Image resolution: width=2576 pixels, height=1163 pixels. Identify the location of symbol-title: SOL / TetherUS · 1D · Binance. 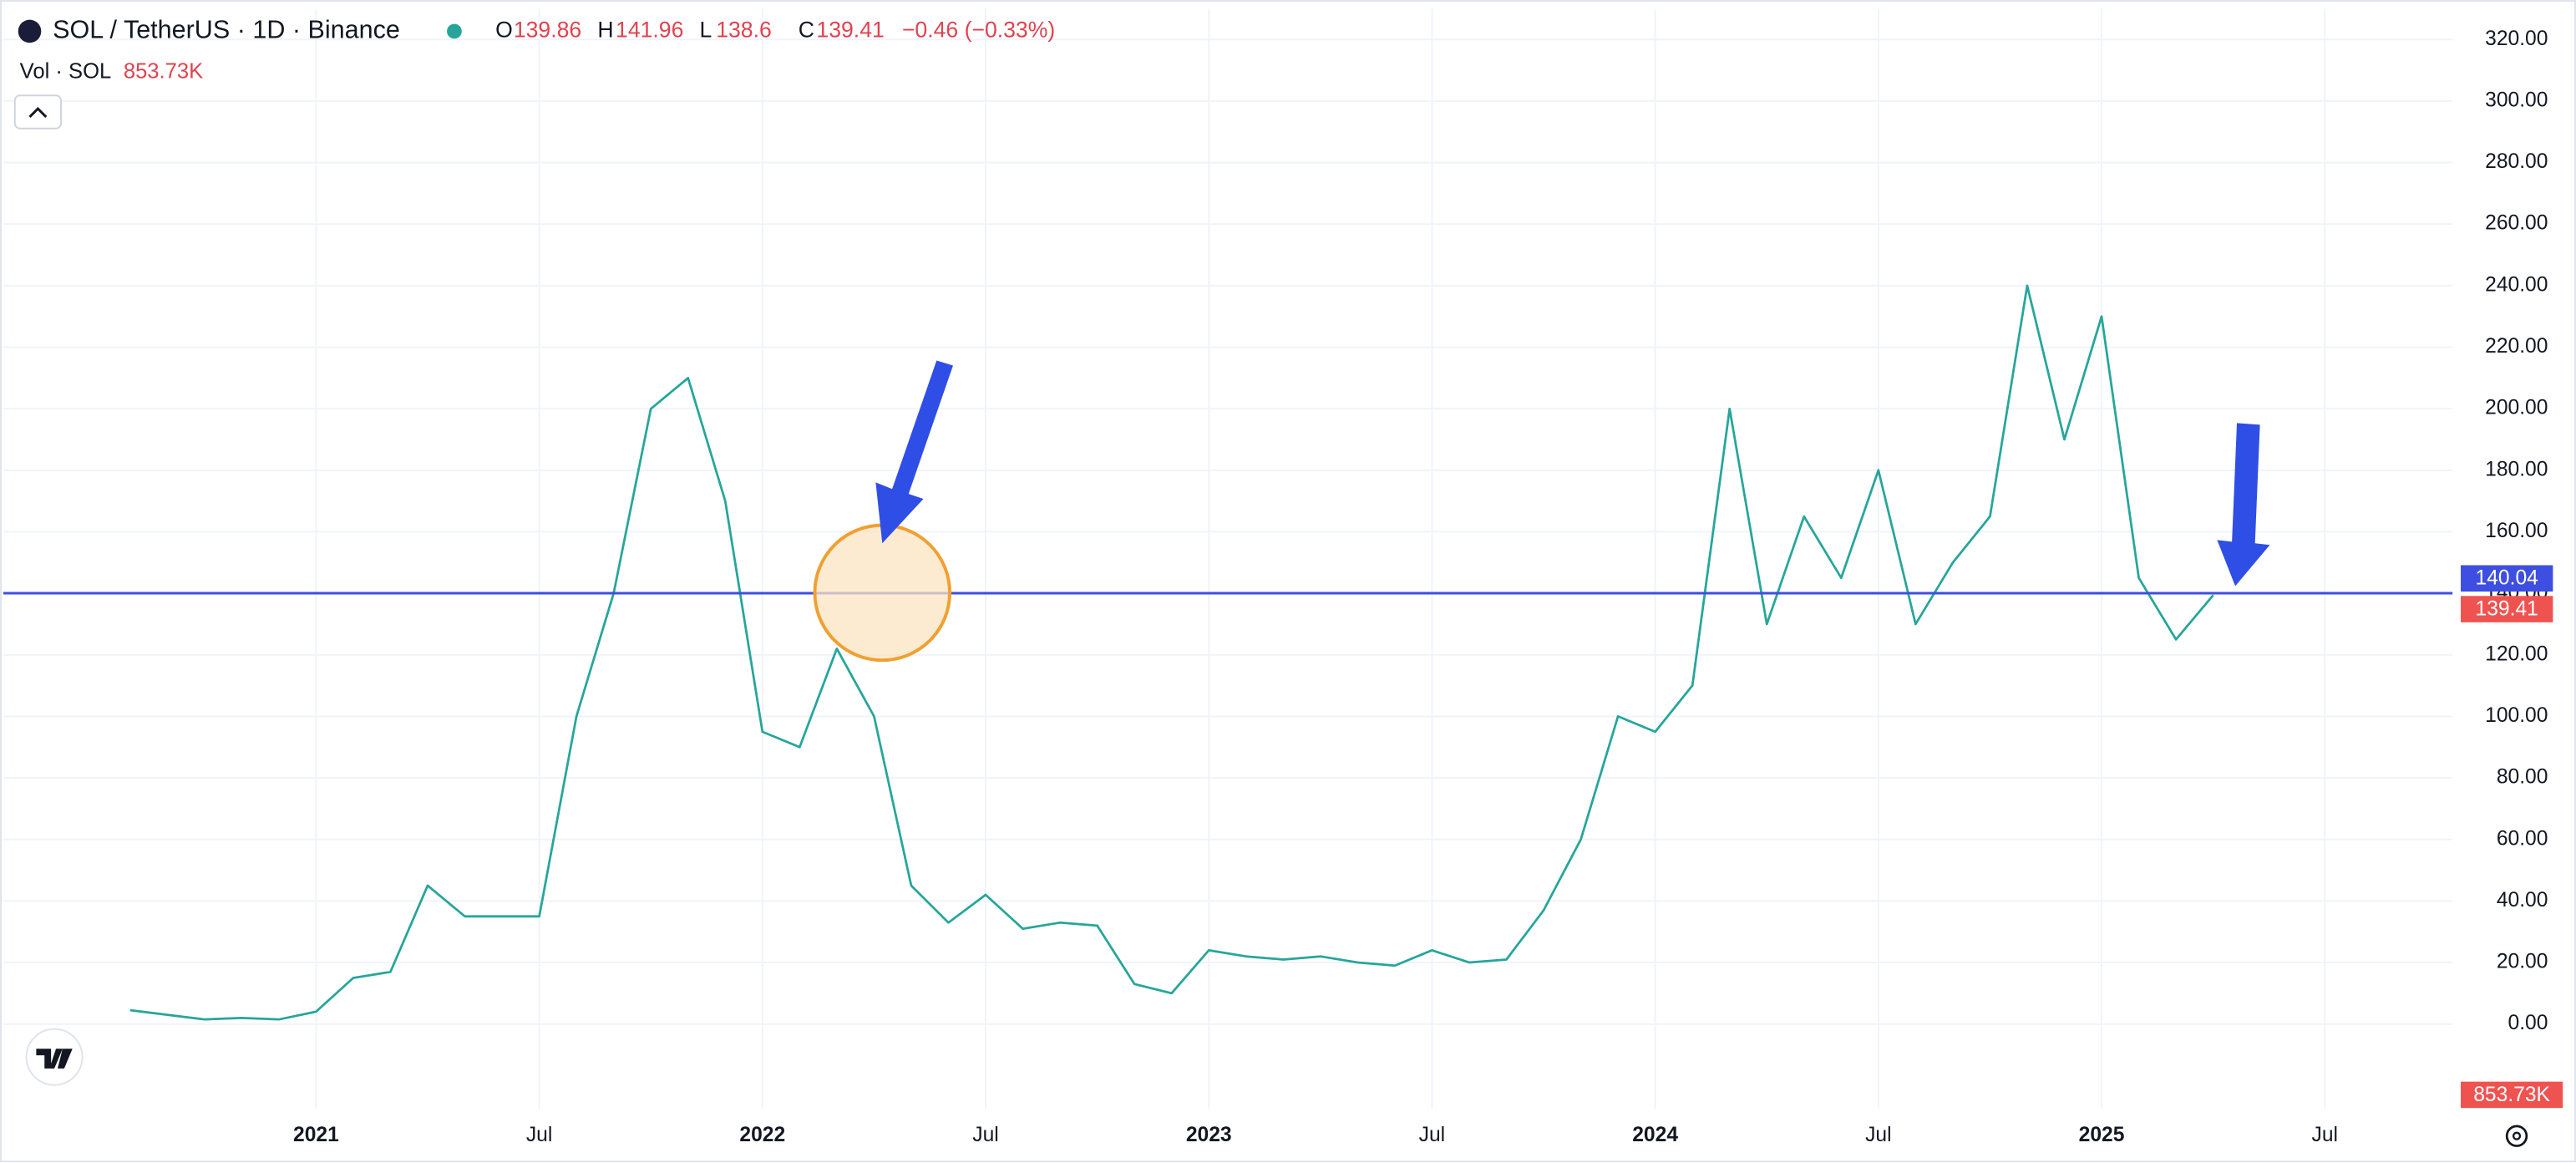
(227, 30).